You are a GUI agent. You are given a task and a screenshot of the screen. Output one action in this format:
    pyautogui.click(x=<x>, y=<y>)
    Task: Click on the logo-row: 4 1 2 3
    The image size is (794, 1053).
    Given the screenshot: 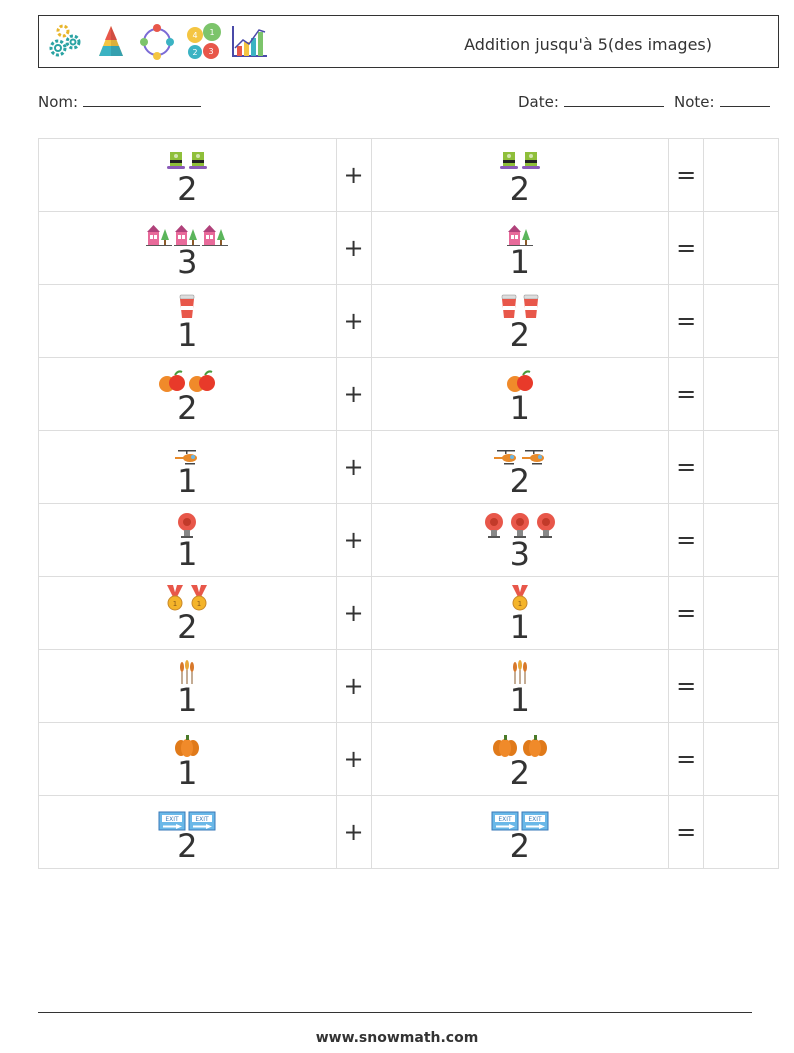 What is the action you would take?
    pyautogui.click(x=158, y=42)
    